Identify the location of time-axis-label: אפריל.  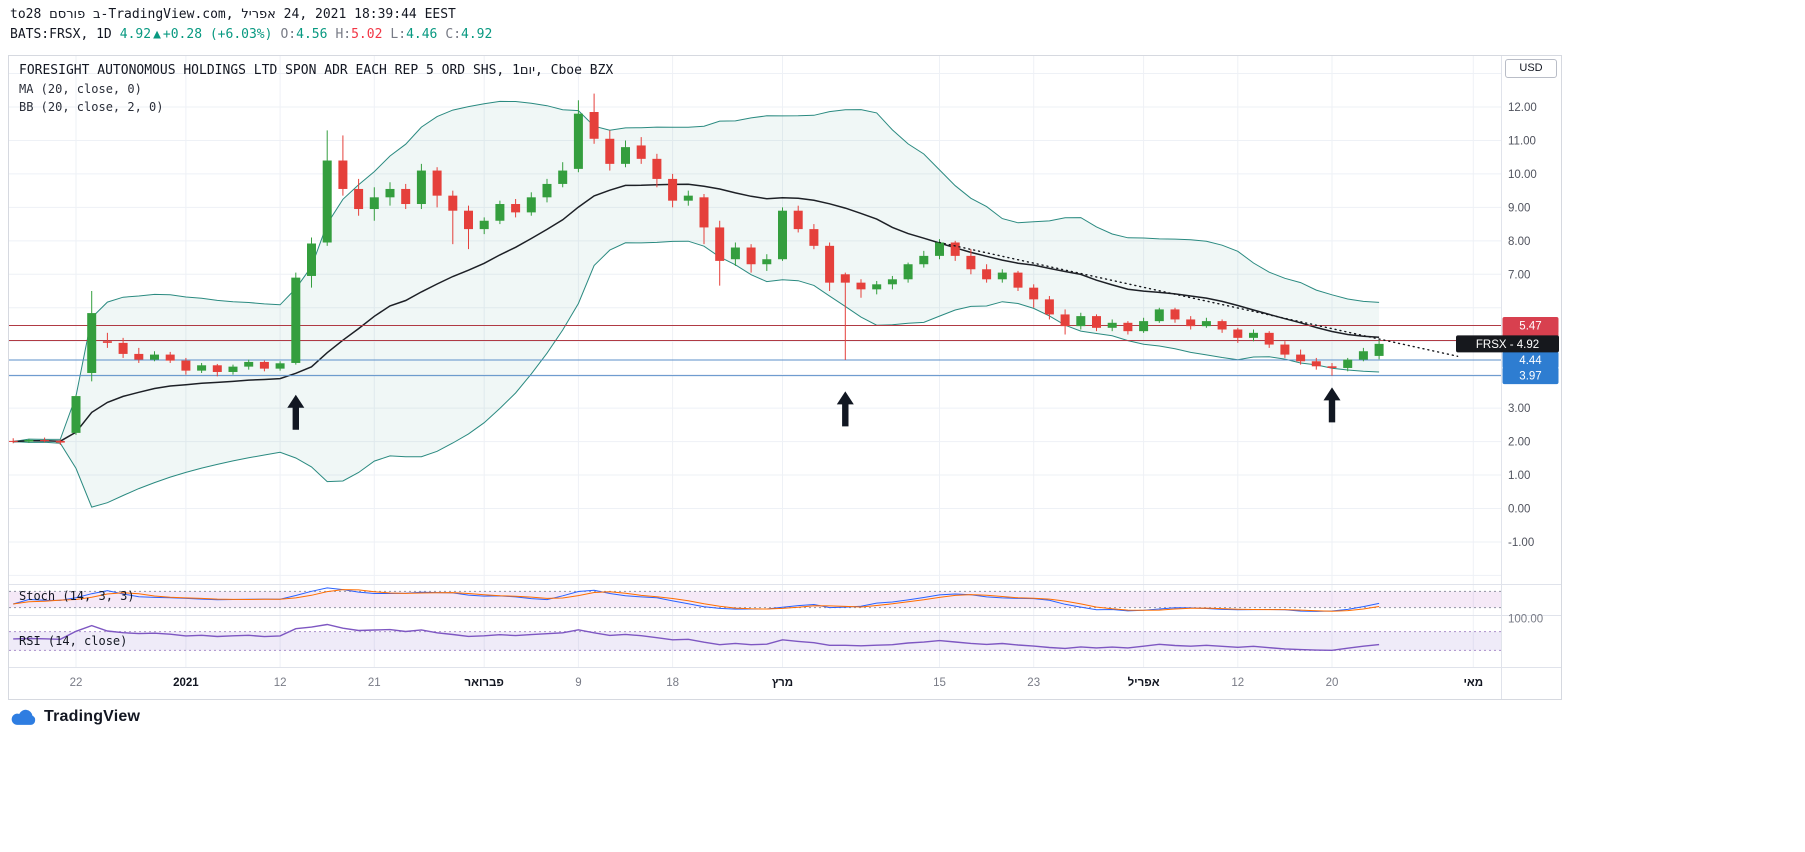
(1144, 682).